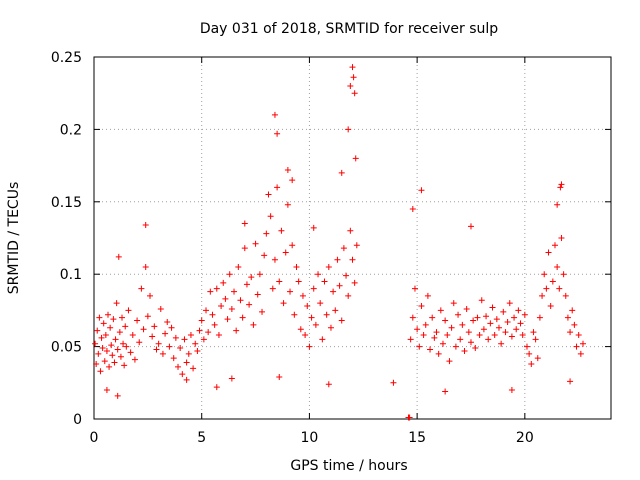 The height and width of the screenshot is (480, 640). What do you see at coordinates (71, 275) in the screenshot?
I see `y-tick-label: 0.1` at bounding box center [71, 275].